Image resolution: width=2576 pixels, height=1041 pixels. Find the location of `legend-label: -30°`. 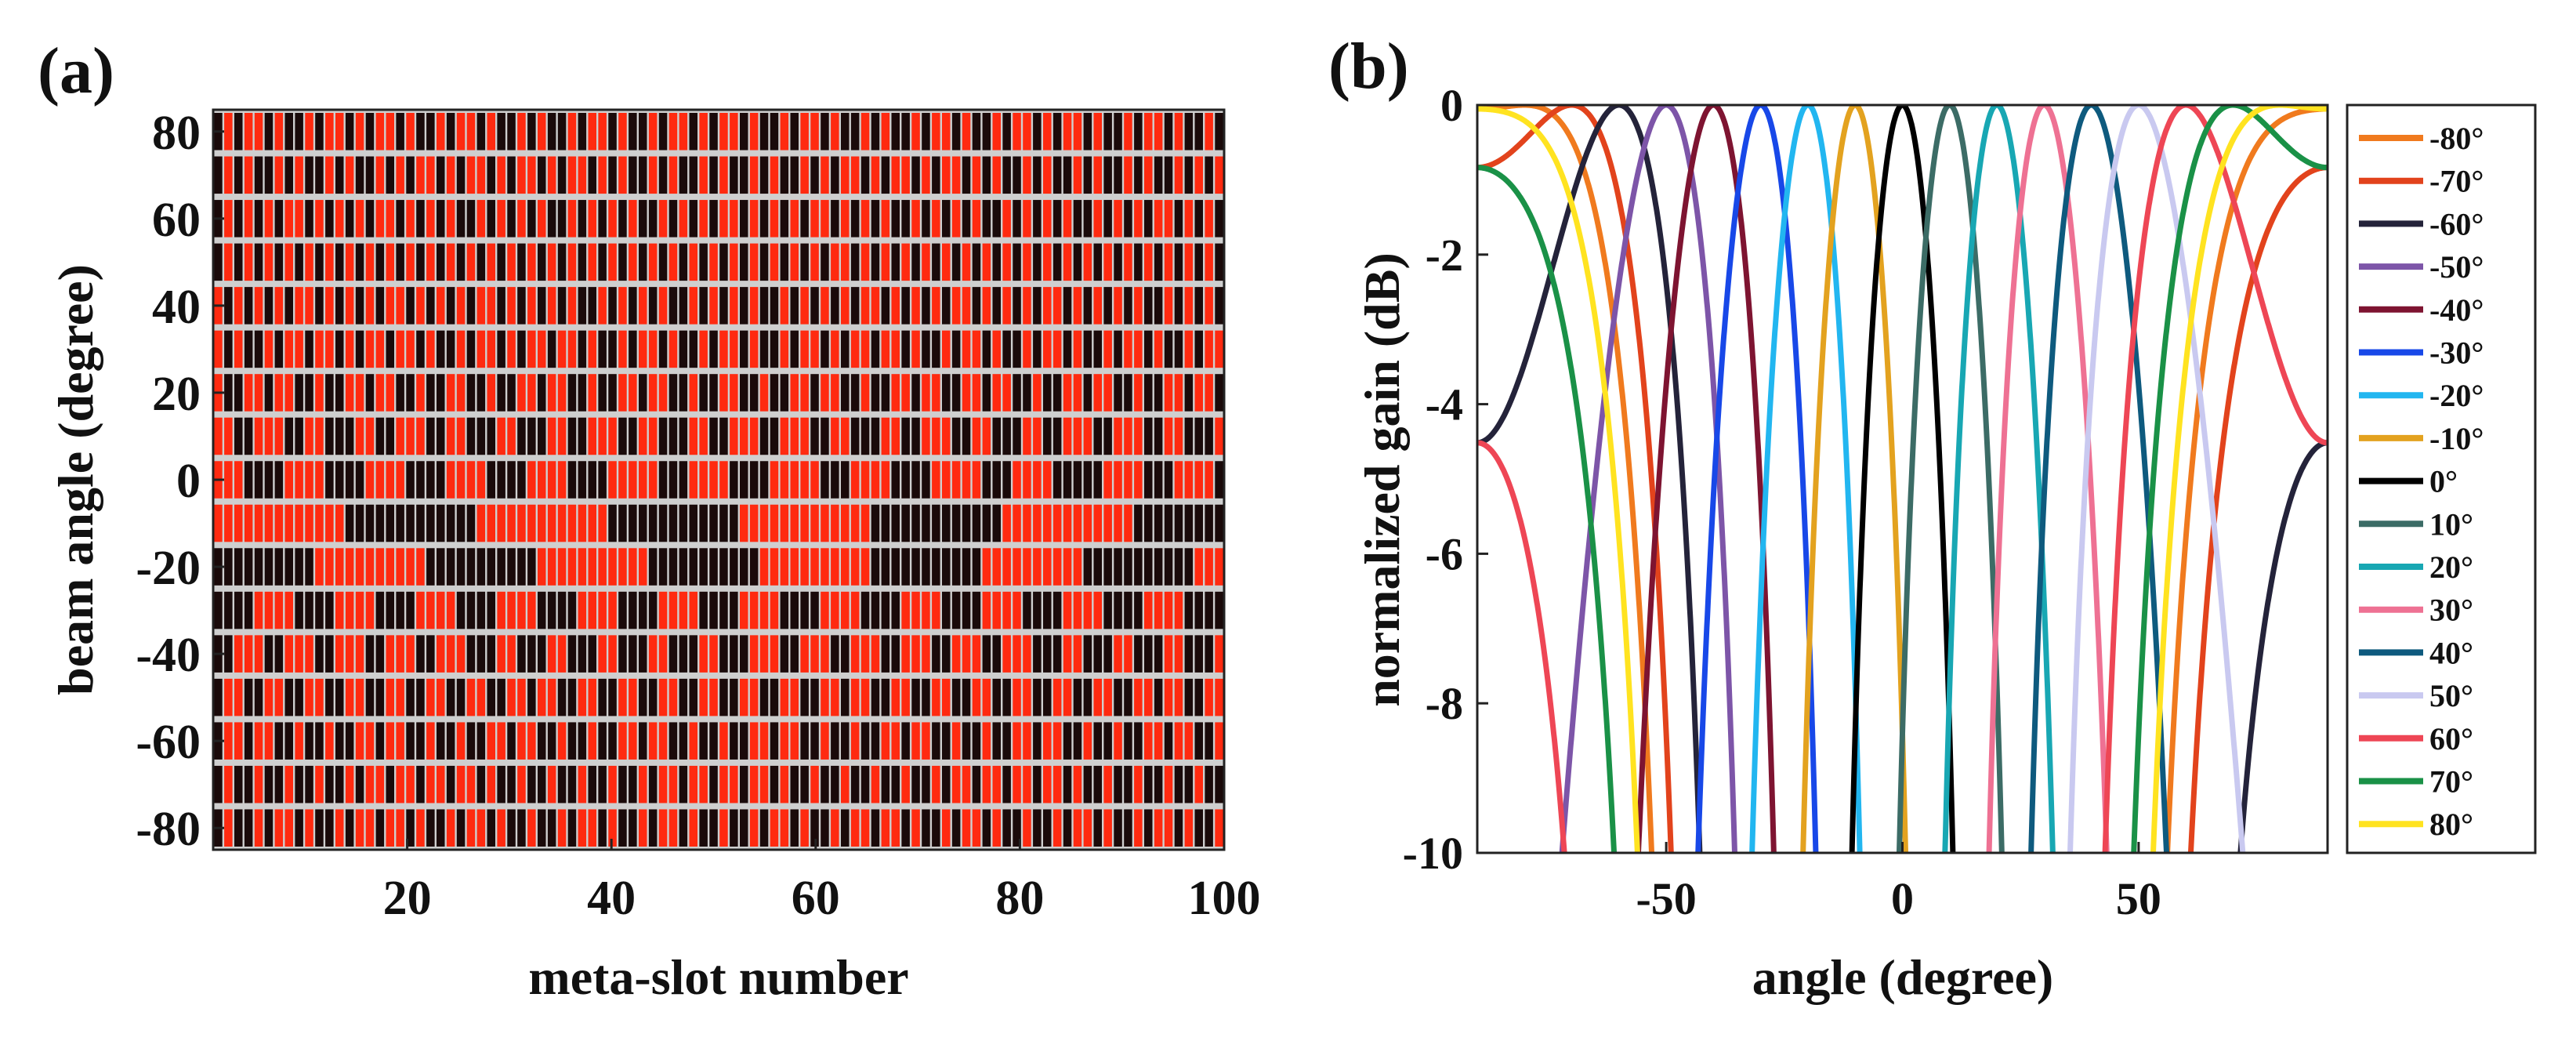

legend-label: -30° is located at coordinates (2456, 353).